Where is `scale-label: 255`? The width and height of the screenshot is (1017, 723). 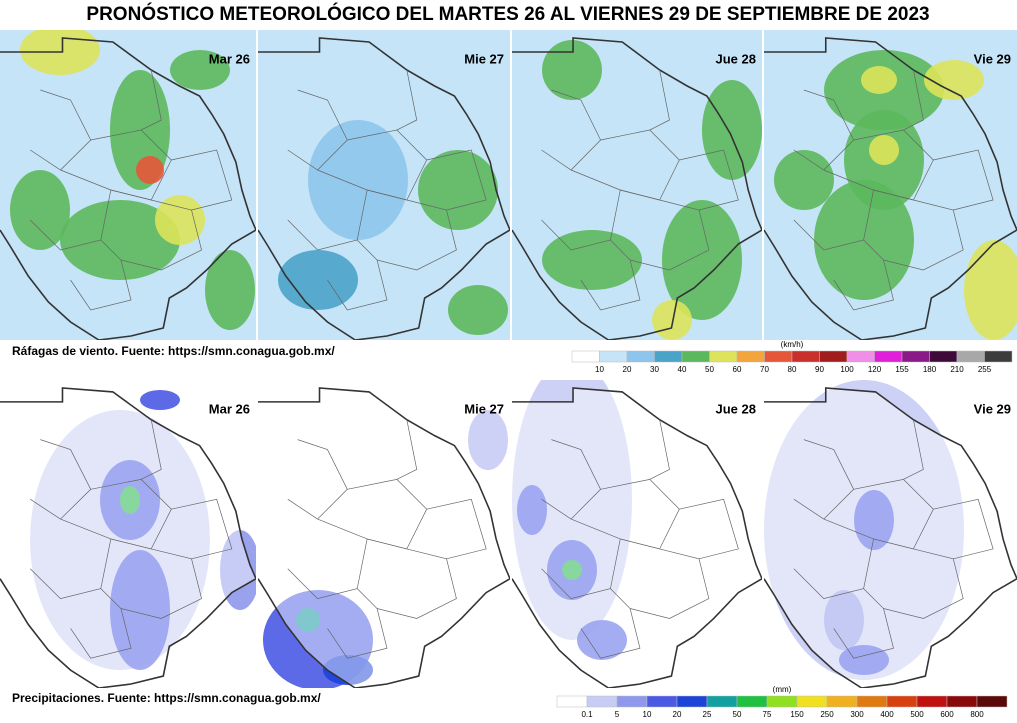 scale-label: 255 is located at coordinates (985, 369).